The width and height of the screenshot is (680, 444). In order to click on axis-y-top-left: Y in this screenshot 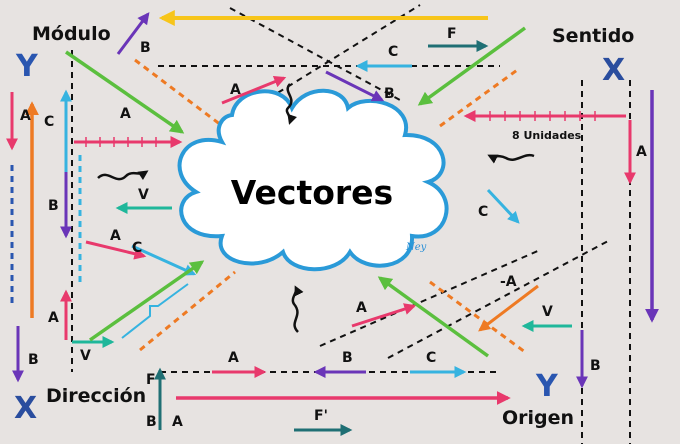, I will do `click(27, 66)`.